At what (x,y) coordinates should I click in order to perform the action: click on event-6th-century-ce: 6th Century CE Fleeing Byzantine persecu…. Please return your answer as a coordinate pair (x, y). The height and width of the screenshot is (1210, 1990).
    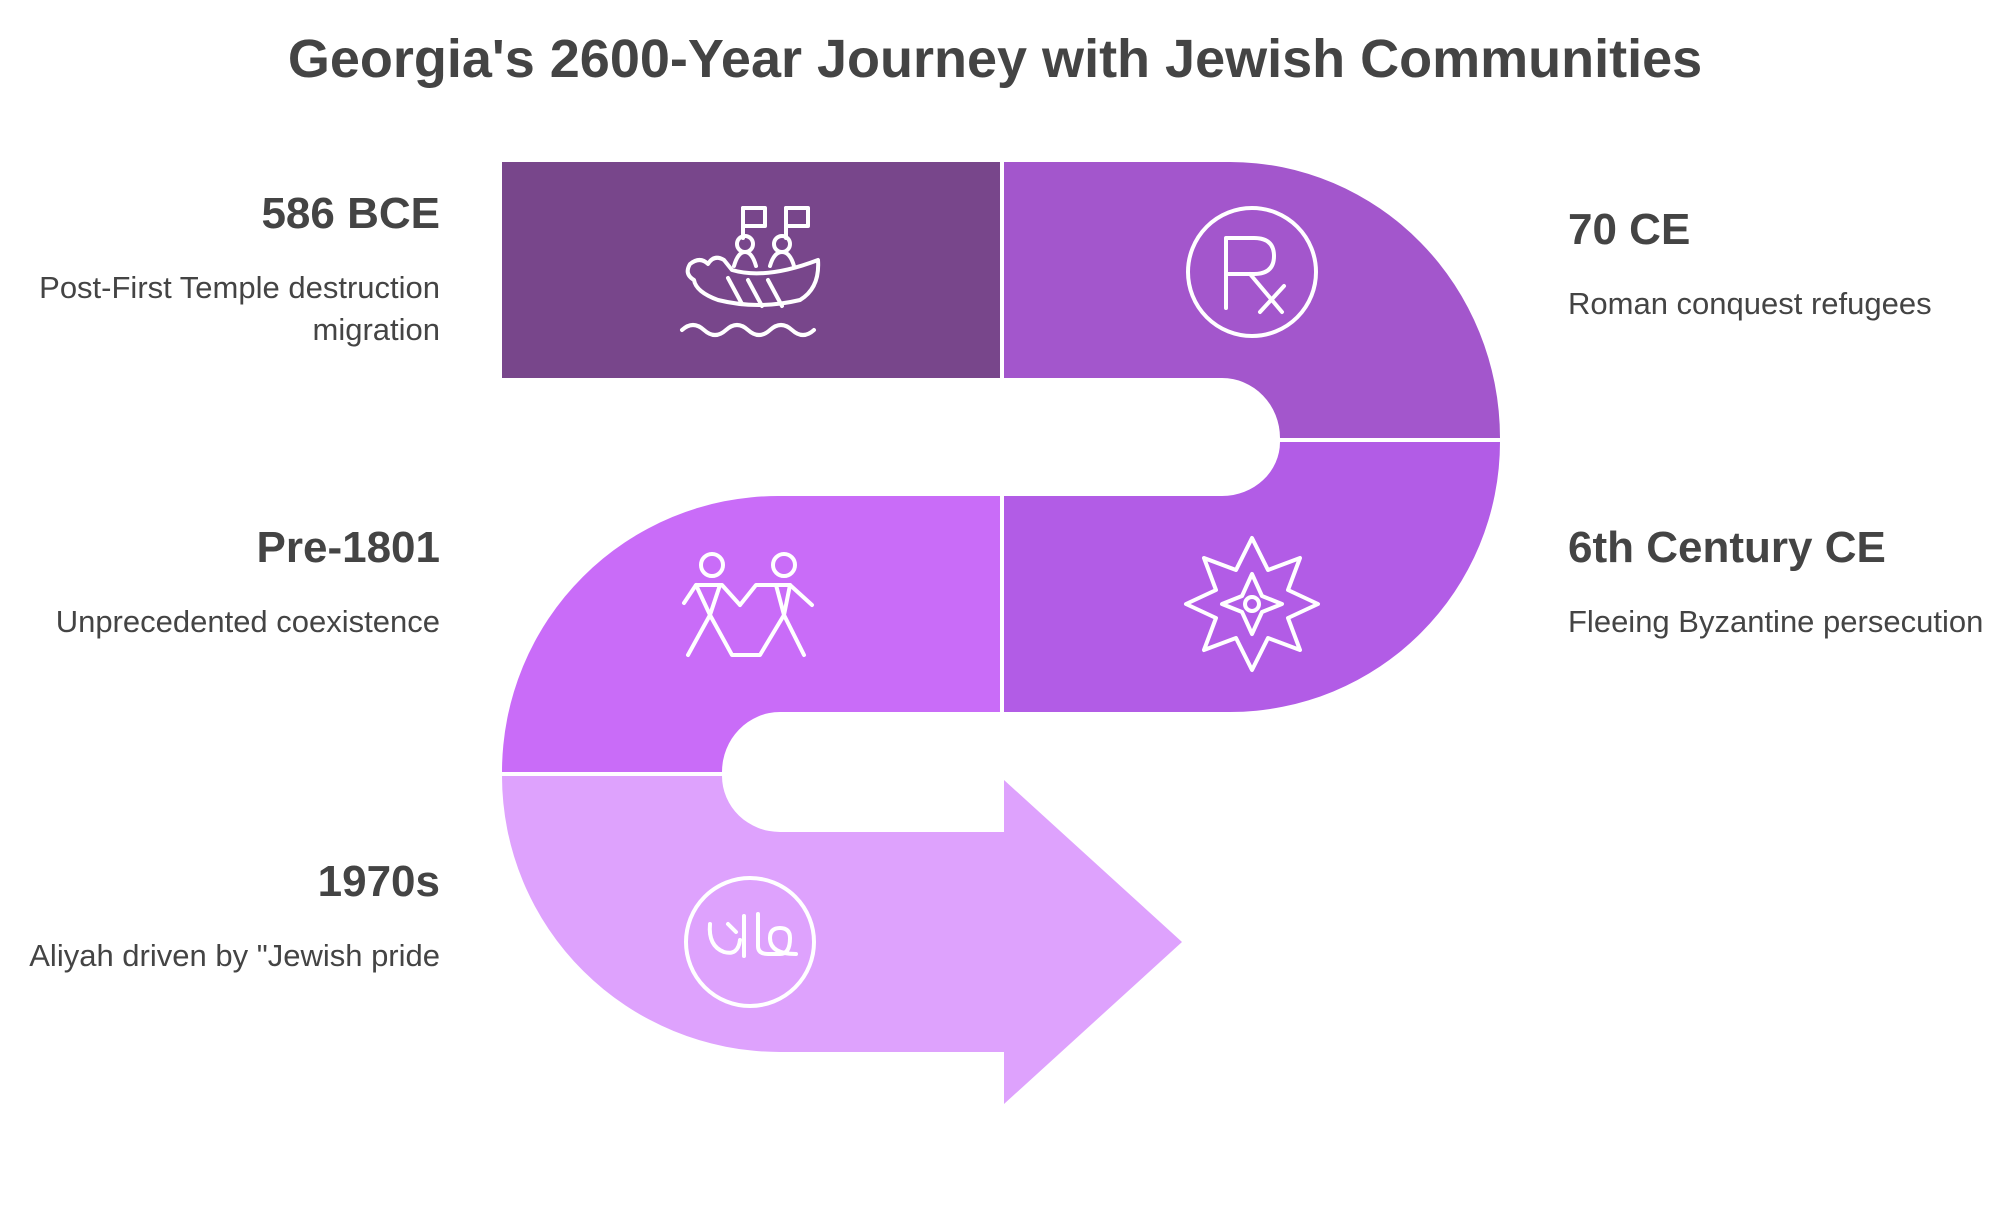
    Looking at the image, I should click on (1778, 582).